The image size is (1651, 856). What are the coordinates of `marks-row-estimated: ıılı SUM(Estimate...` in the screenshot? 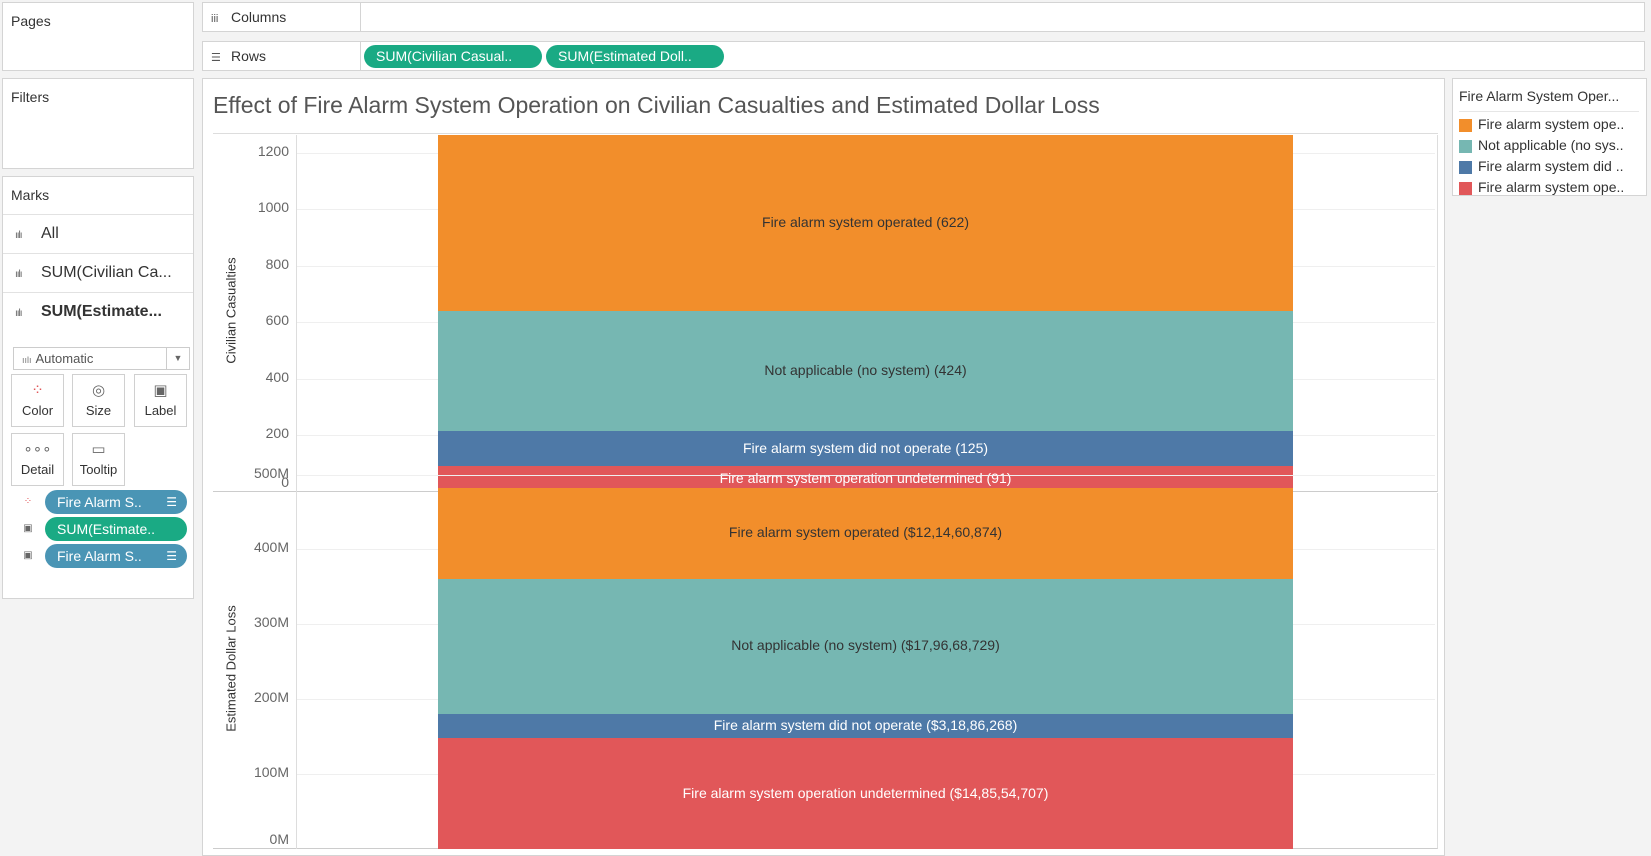 It's located at (98, 311).